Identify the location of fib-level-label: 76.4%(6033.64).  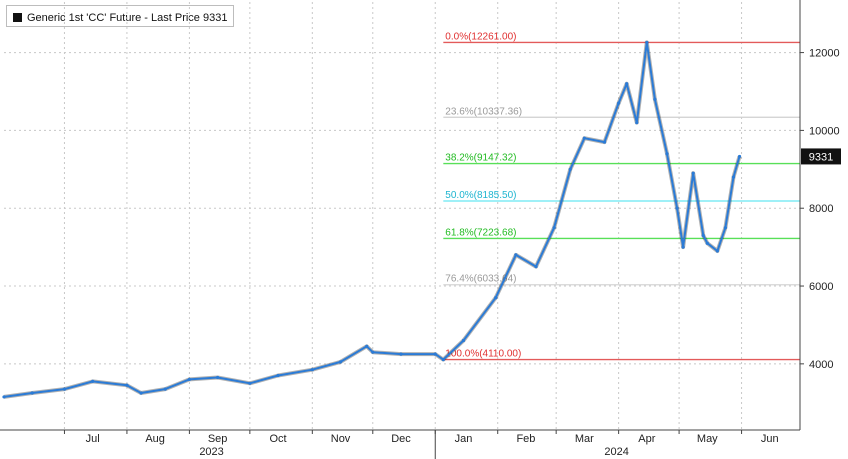
(480, 279).